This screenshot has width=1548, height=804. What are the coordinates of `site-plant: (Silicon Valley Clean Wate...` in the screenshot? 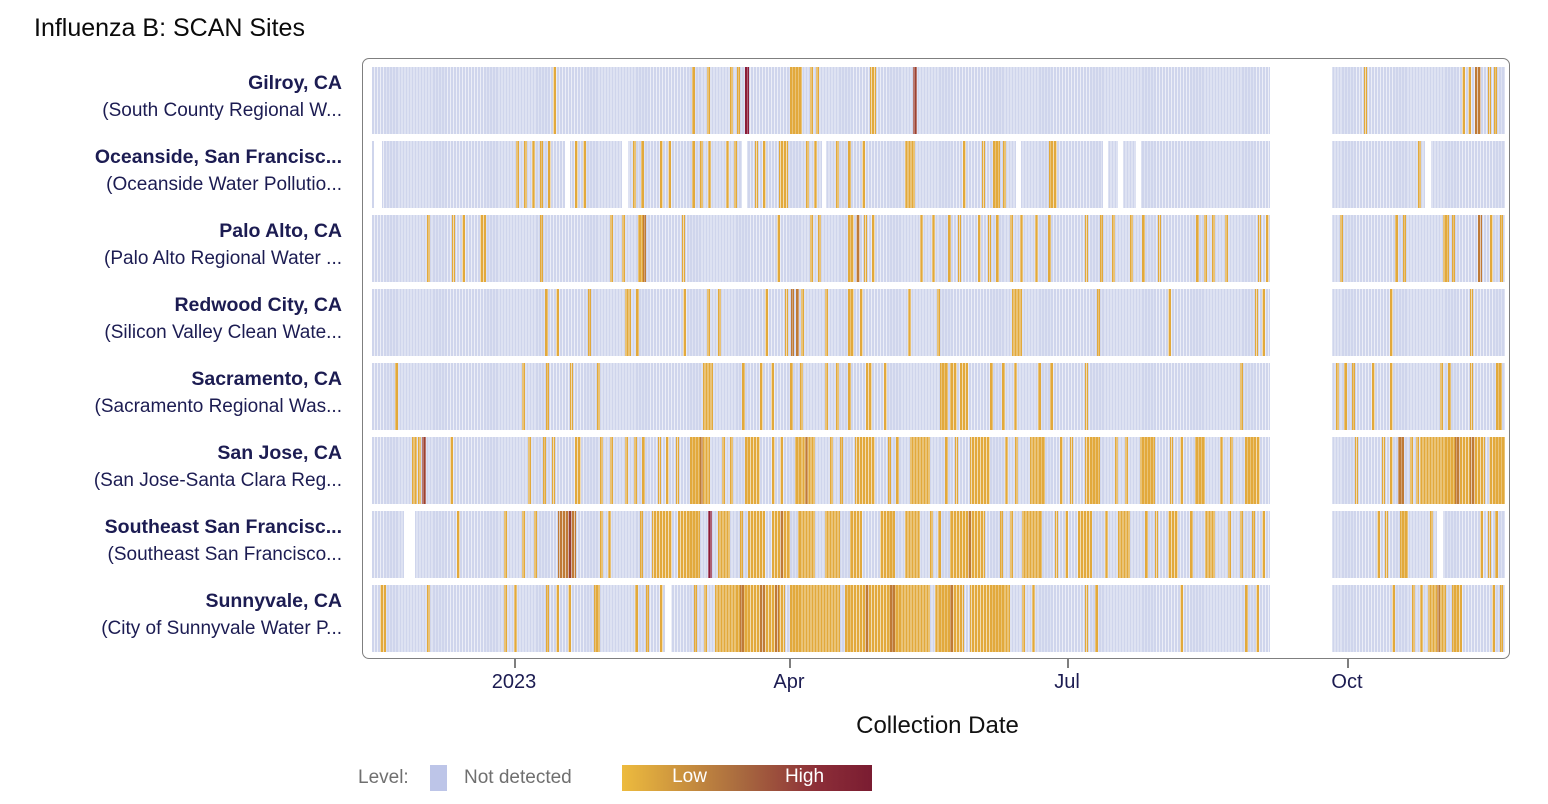 It's located at (223, 332).